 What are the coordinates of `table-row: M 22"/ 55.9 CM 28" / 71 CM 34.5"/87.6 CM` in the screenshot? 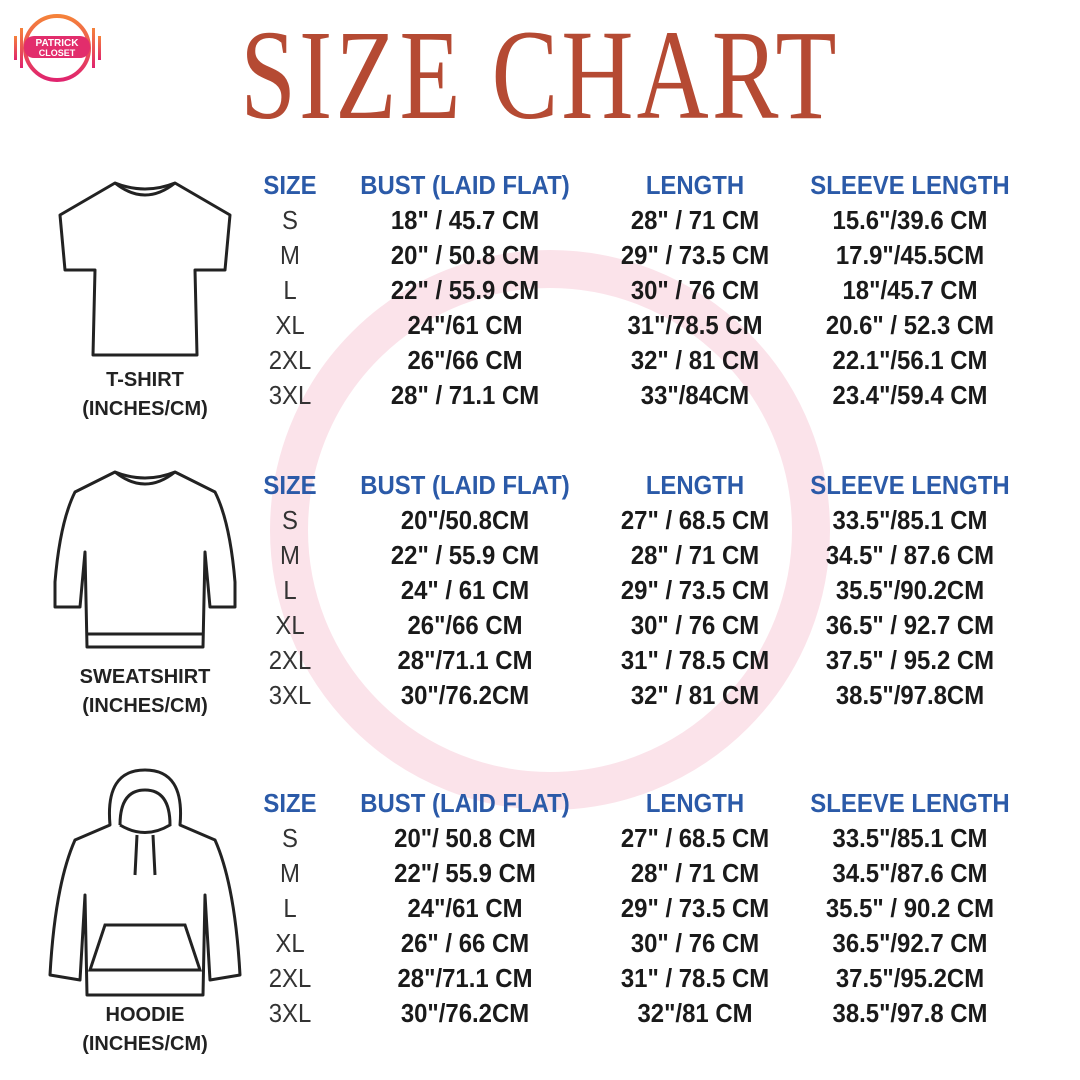 It's located at (645, 873).